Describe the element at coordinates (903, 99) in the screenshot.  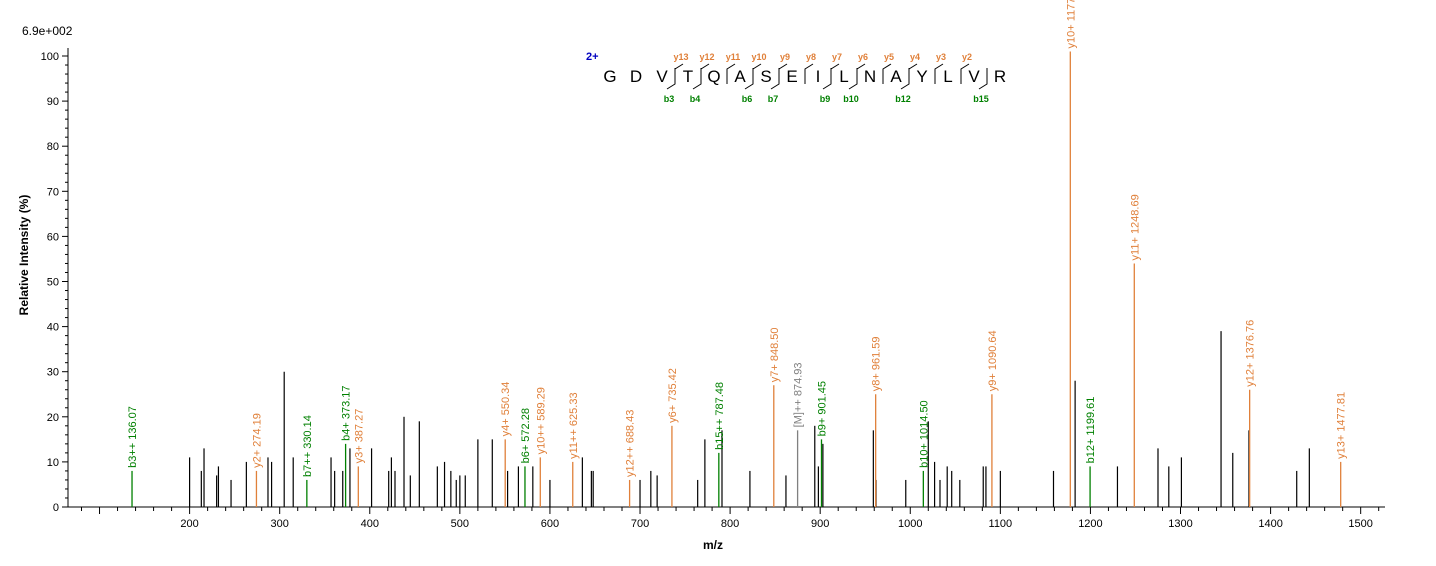
I see `b-ion-label: b12` at that location.